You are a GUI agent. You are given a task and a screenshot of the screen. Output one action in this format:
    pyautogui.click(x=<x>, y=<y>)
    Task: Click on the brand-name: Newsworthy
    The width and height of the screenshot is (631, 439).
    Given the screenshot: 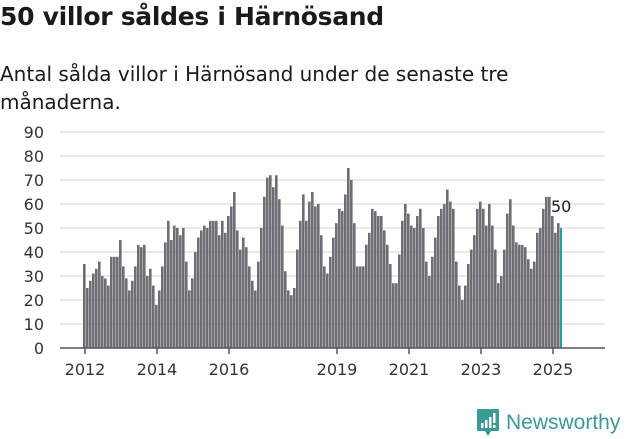 What is the action you would take?
    pyautogui.click(x=563, y=422)
    